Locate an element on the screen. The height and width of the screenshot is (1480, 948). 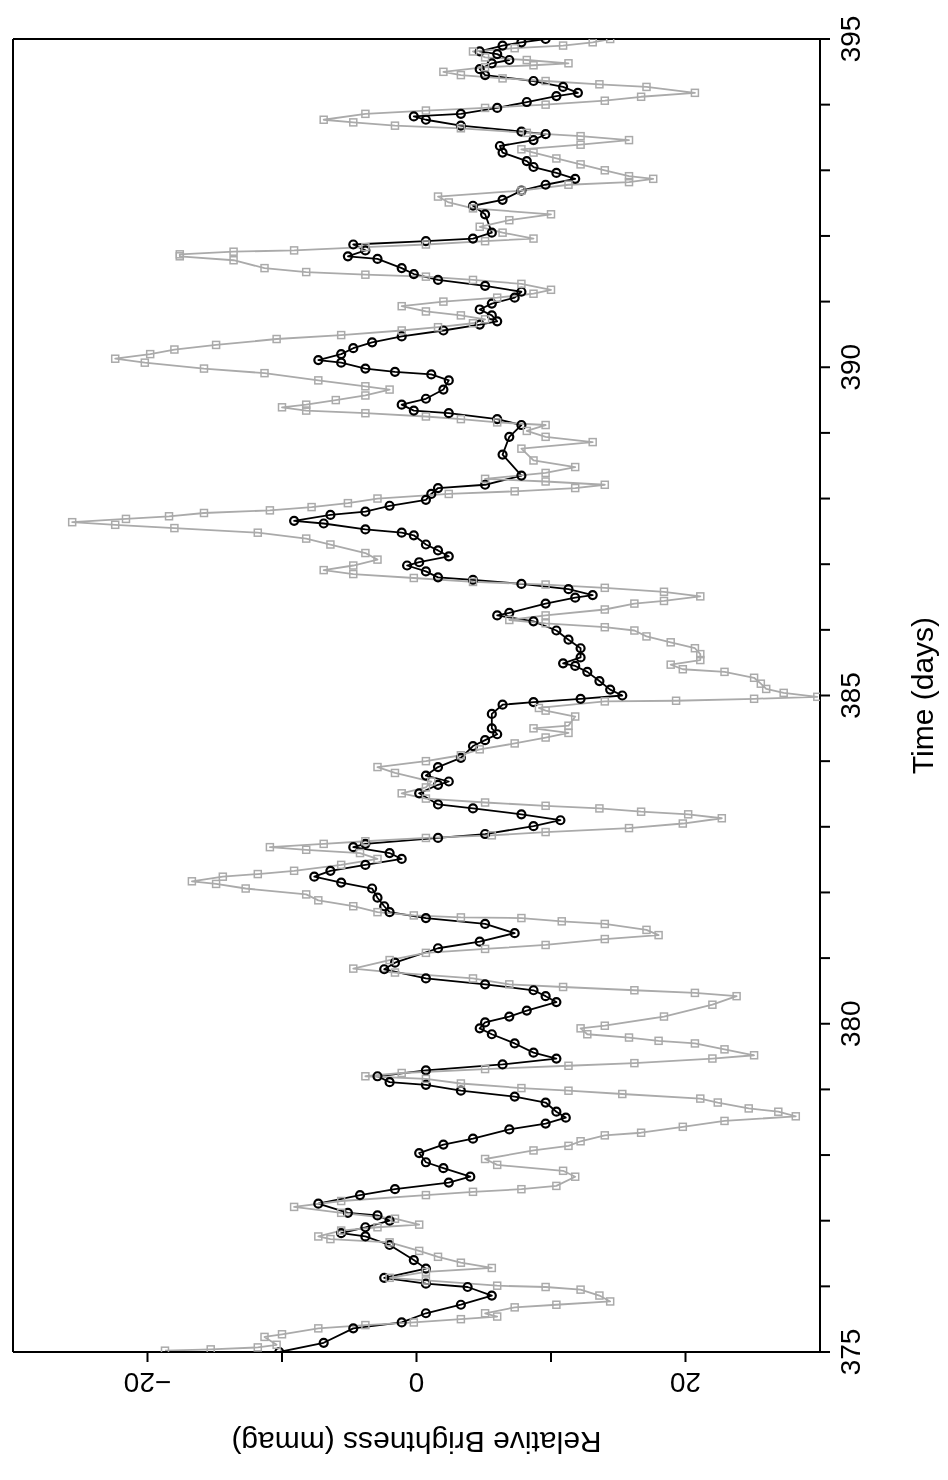
x-tick-label: 20 is located at coordinates (685, 1382).